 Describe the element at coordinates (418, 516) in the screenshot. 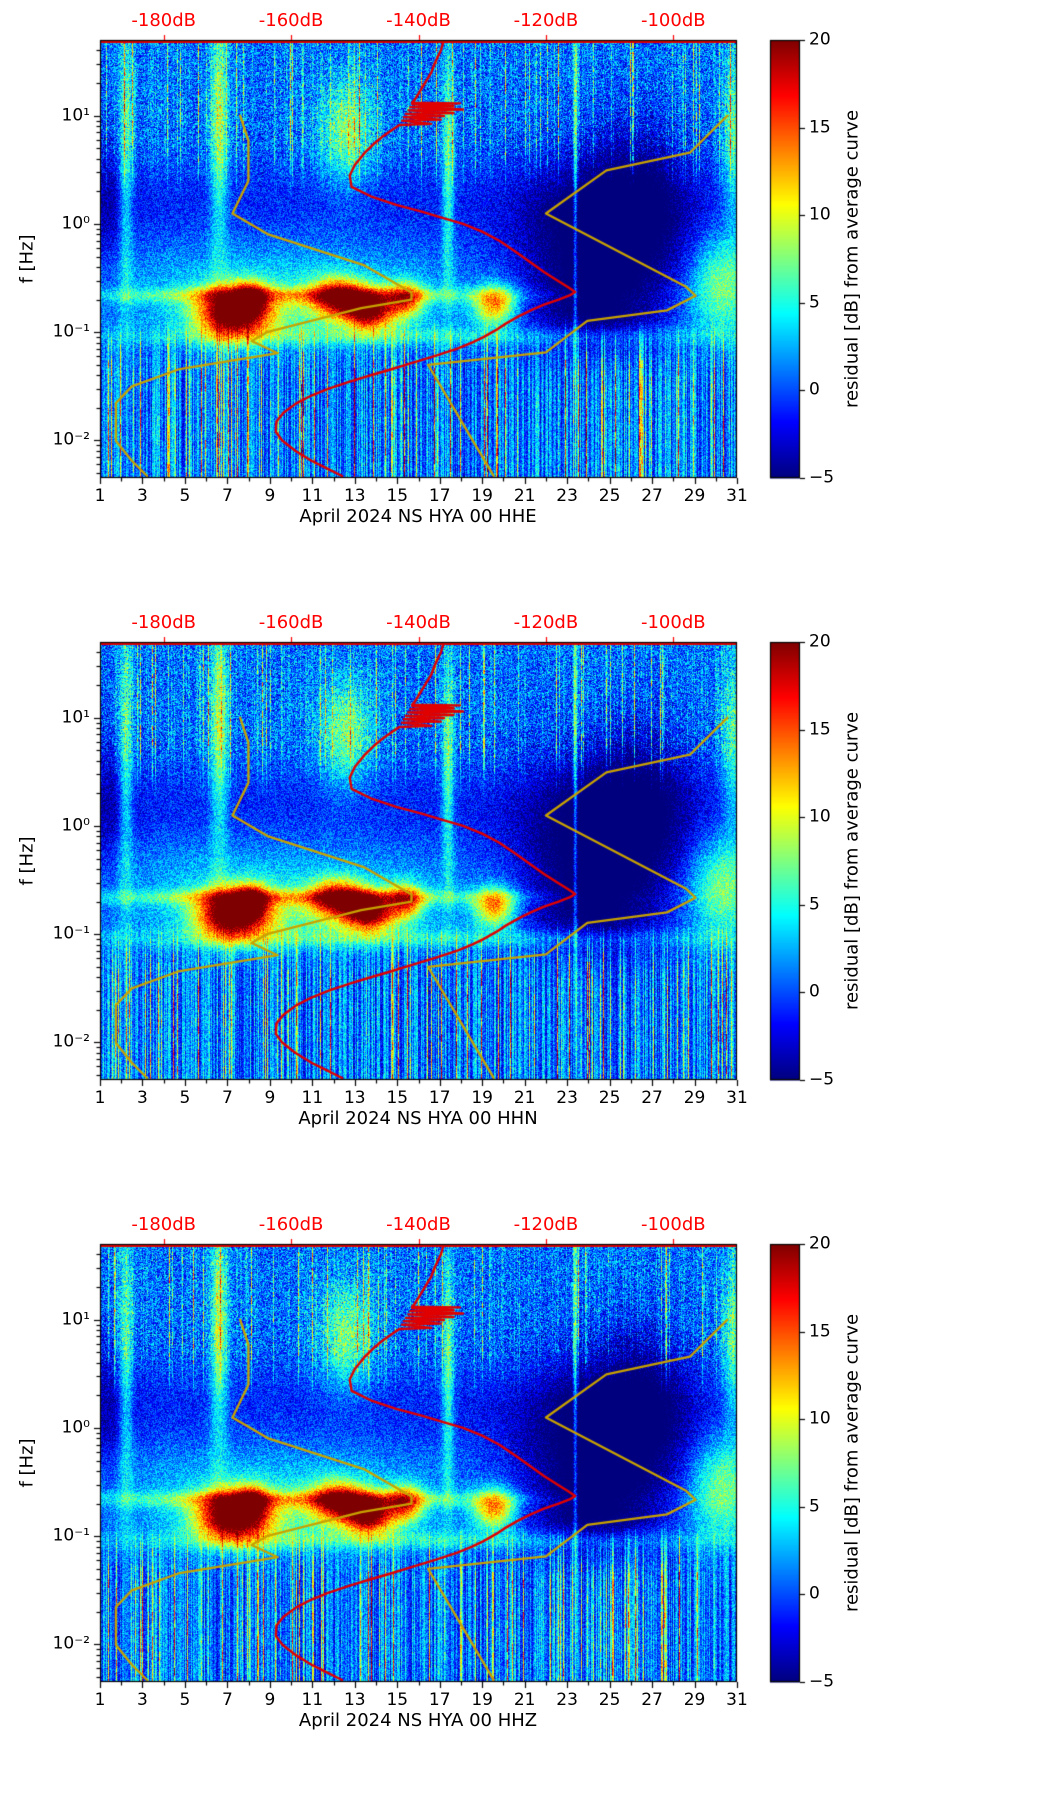

I see `x-axis-title: April 2024 NS HYA 00 HHE` at that location.